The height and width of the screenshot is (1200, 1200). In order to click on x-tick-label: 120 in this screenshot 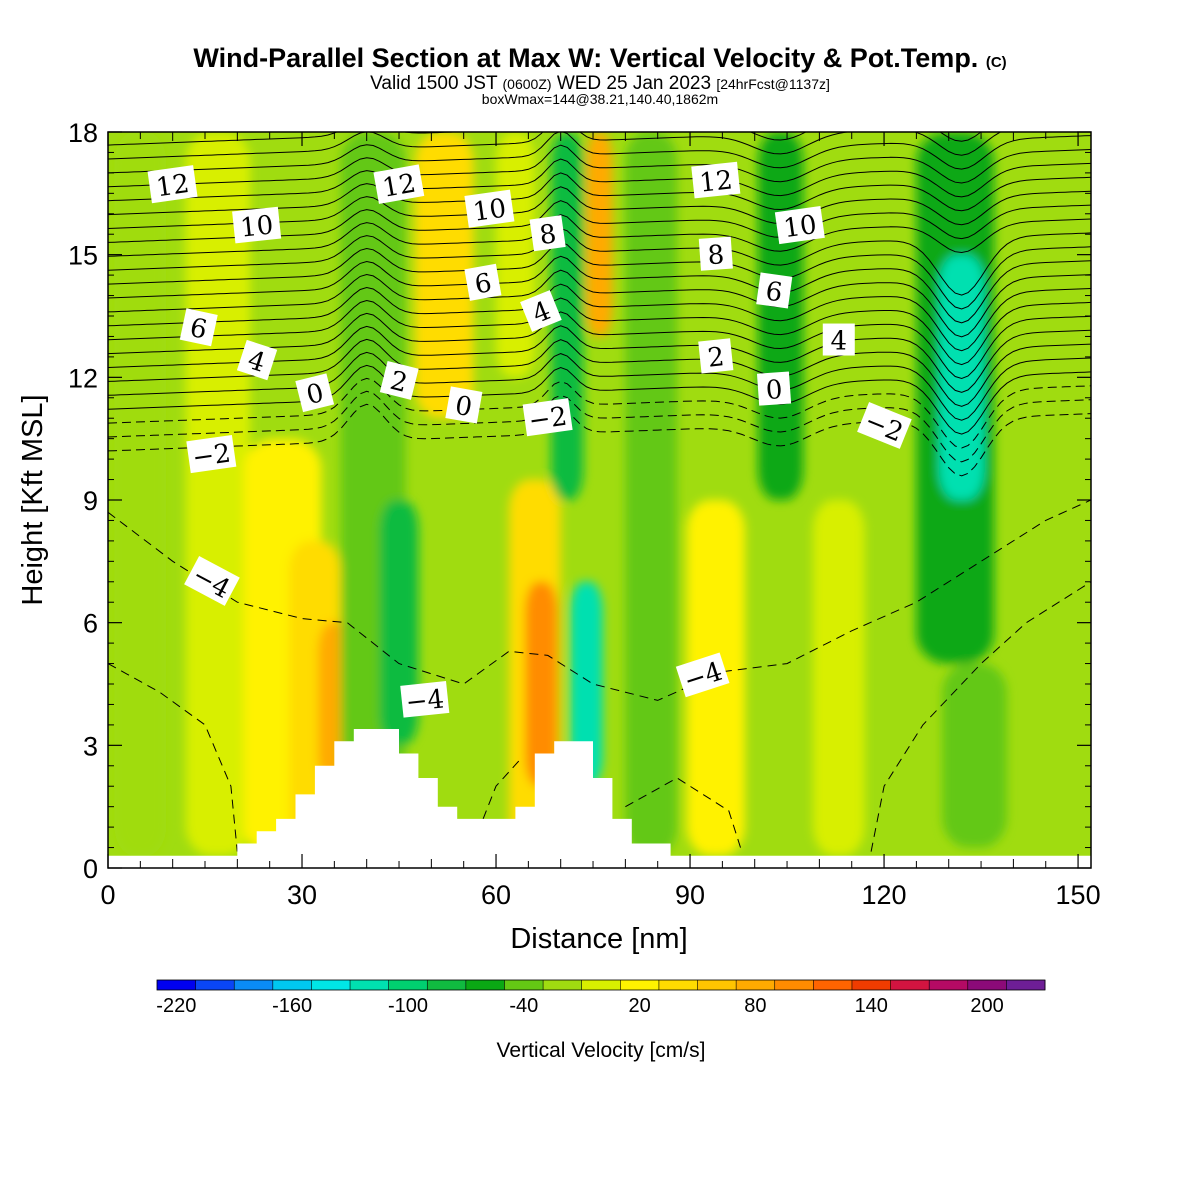, I will do `click(884, 895)`.